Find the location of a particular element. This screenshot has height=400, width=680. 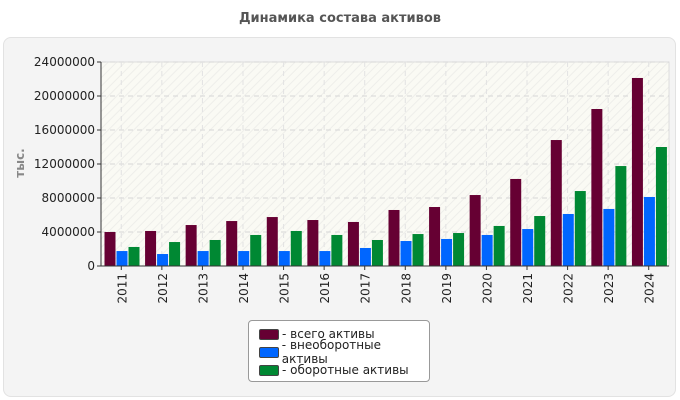

y-tick-label: 20000000 is located at coordinates (64, 96).